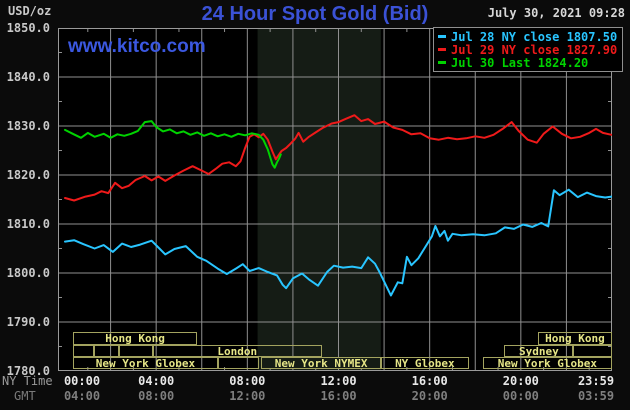 The image size is (630, 410). Describe the element at coordinates (321, 363) in the screenshot. I see `session-box-new-york-nymex: New York NYMEX` at that location.